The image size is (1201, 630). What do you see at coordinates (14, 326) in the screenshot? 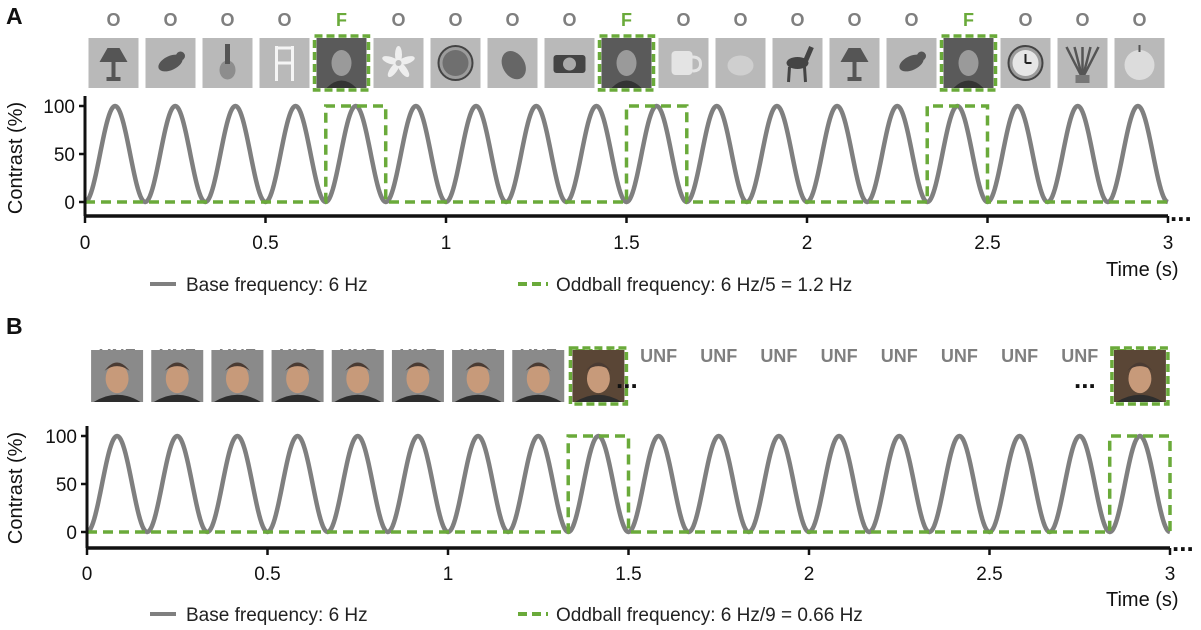
I see `panel-letter-b: B` at bounding box center [14, 326].